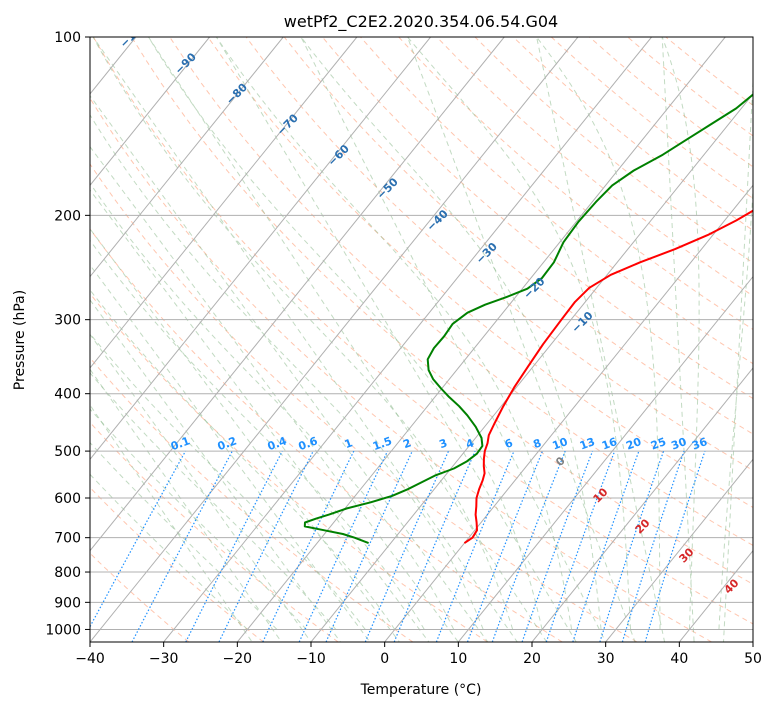 The image size is (775, 708). I want to click on y-tick-label: 700, so click(67, 539).